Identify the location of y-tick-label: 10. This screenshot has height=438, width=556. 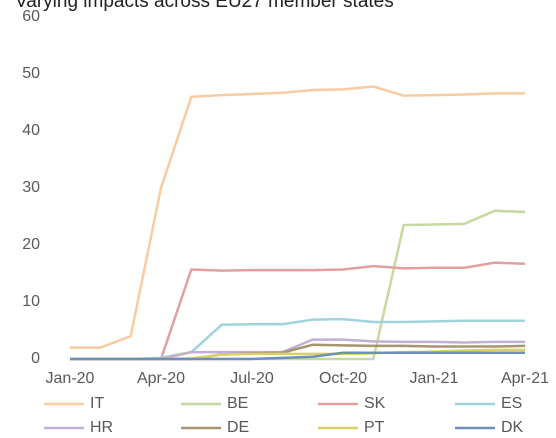
(31, 301).